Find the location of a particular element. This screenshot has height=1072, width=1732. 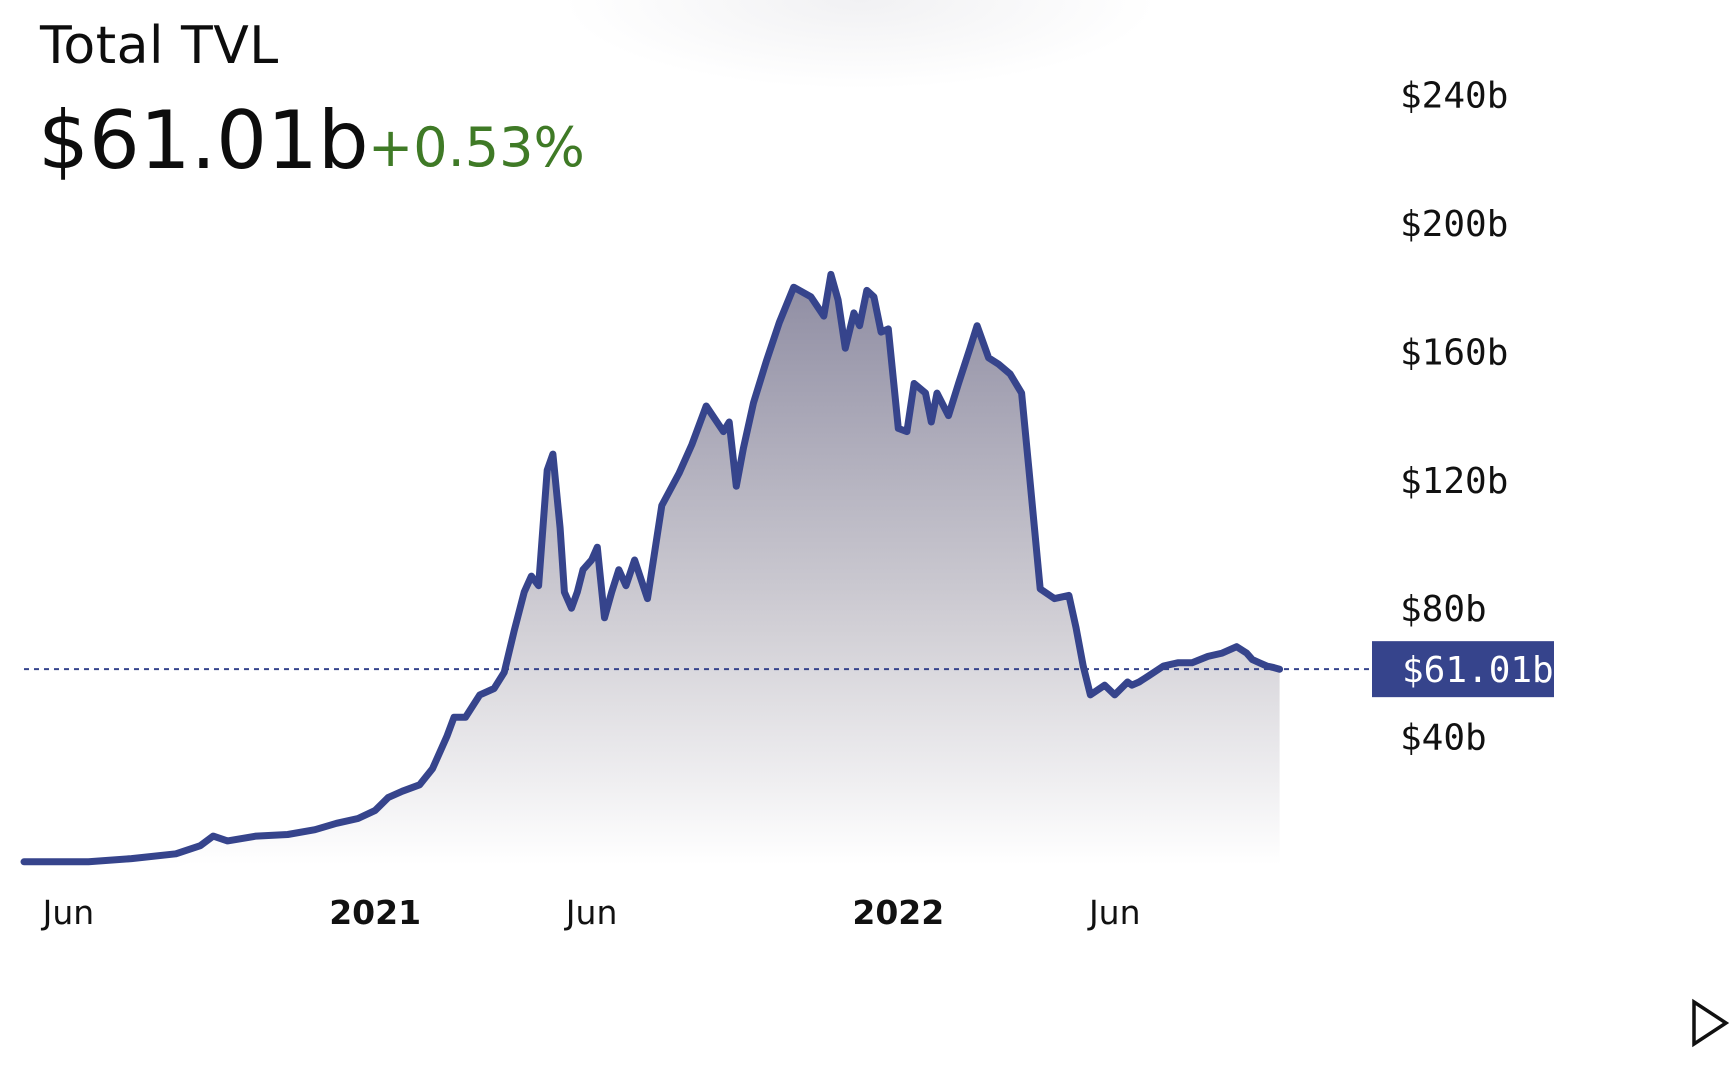

y-tick-label: $120b is located at coordinates (1454, 481).